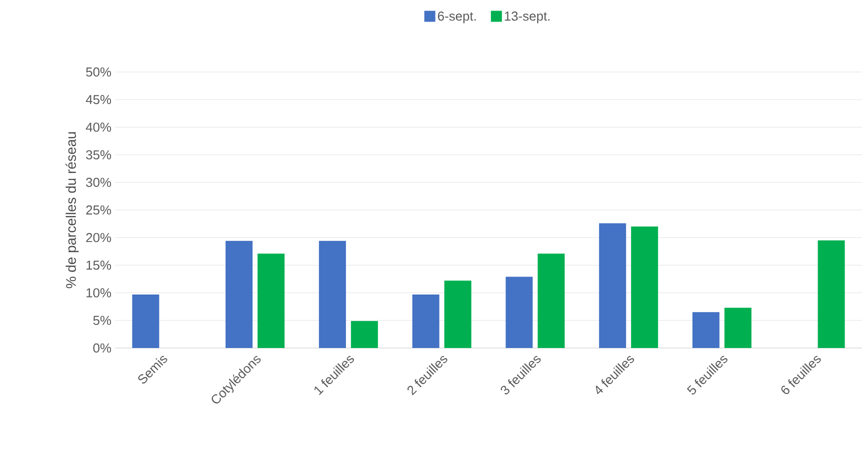 This screenshot has height=450, width=863. I want to click on y-tick-label: 50%, so click(99, 72).